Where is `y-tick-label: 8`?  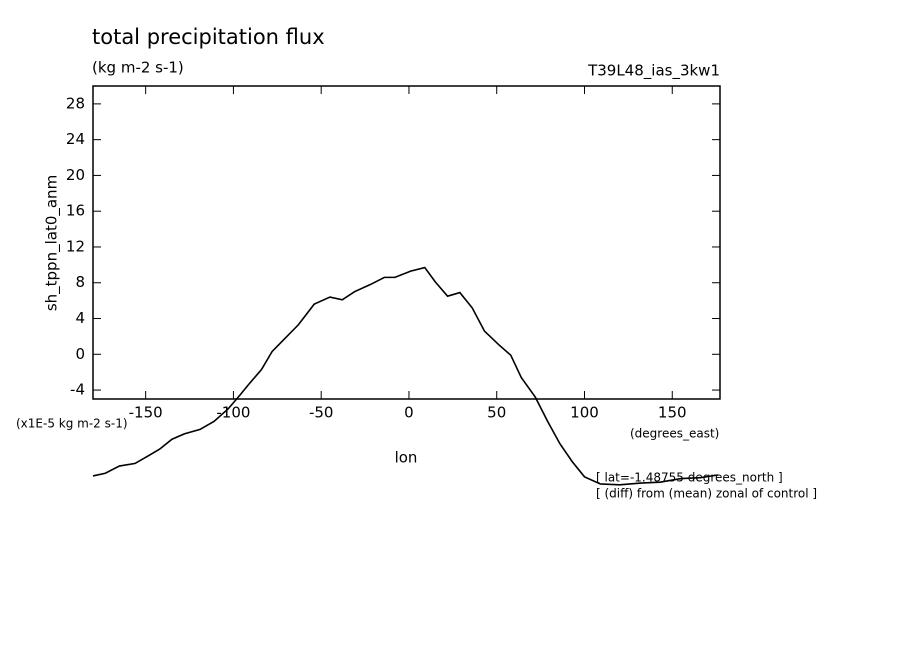 y-tick-label: 8 is located at coordinates (80, 282).